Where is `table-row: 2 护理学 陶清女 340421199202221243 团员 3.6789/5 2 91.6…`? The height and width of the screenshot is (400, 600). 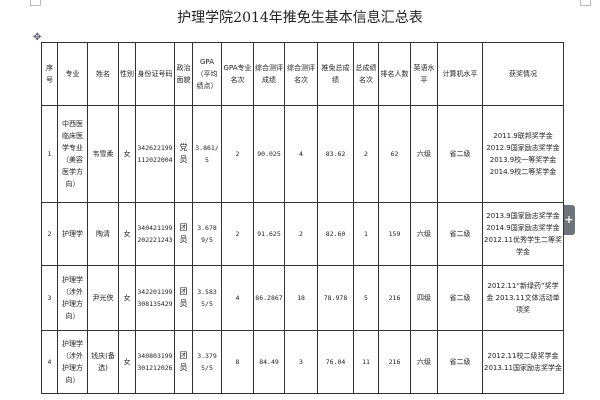 table-row: 2 护理学 陶清女 340421199202221243 团员 3.6789/5 2 91.6… is located at coordinates (302, 234).